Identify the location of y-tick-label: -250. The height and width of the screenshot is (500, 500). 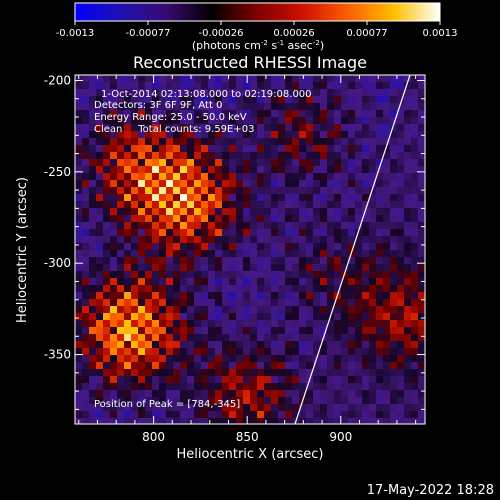
(57, 172).